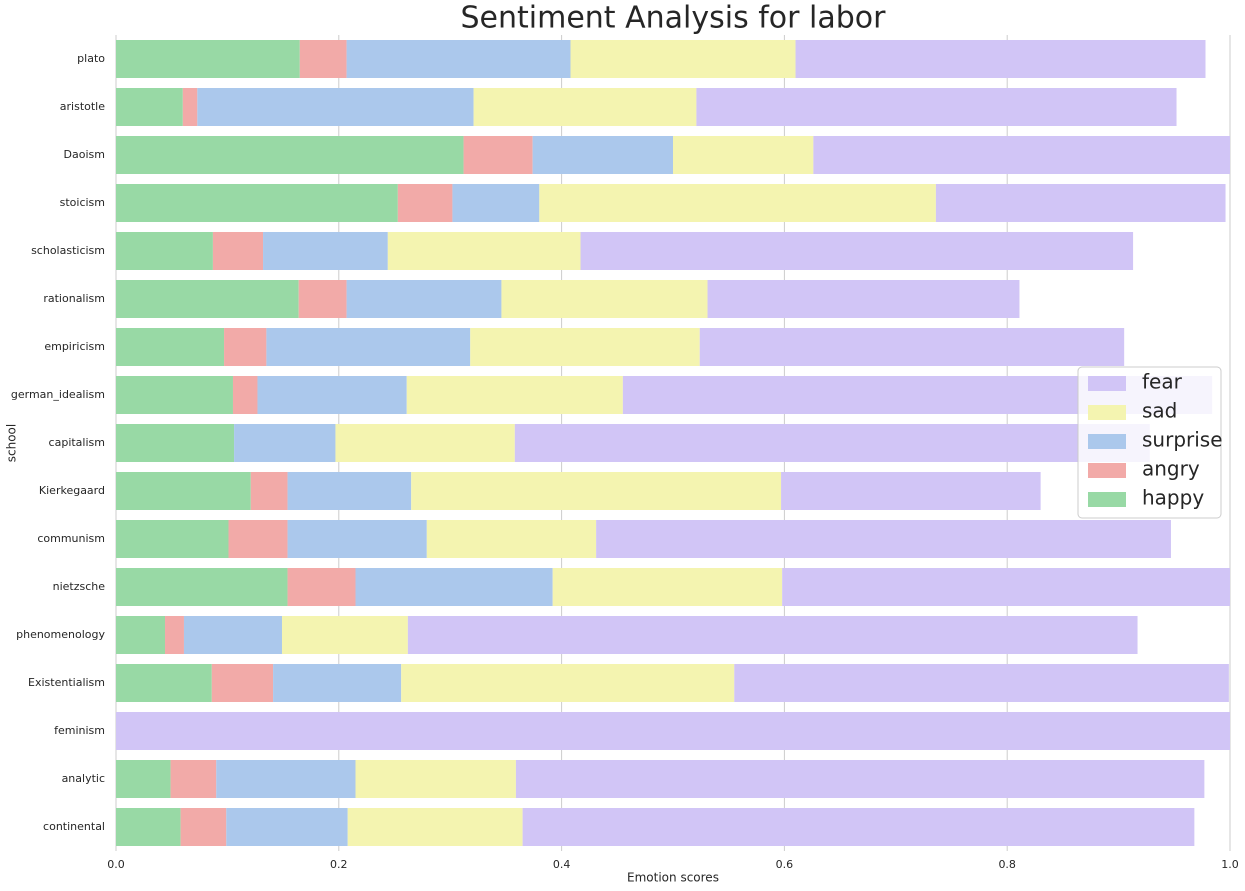 Image resolution: width=1245 pixels, height=891 pixels. I want to click on y-tick-label: aristotle, so click(82, 106).